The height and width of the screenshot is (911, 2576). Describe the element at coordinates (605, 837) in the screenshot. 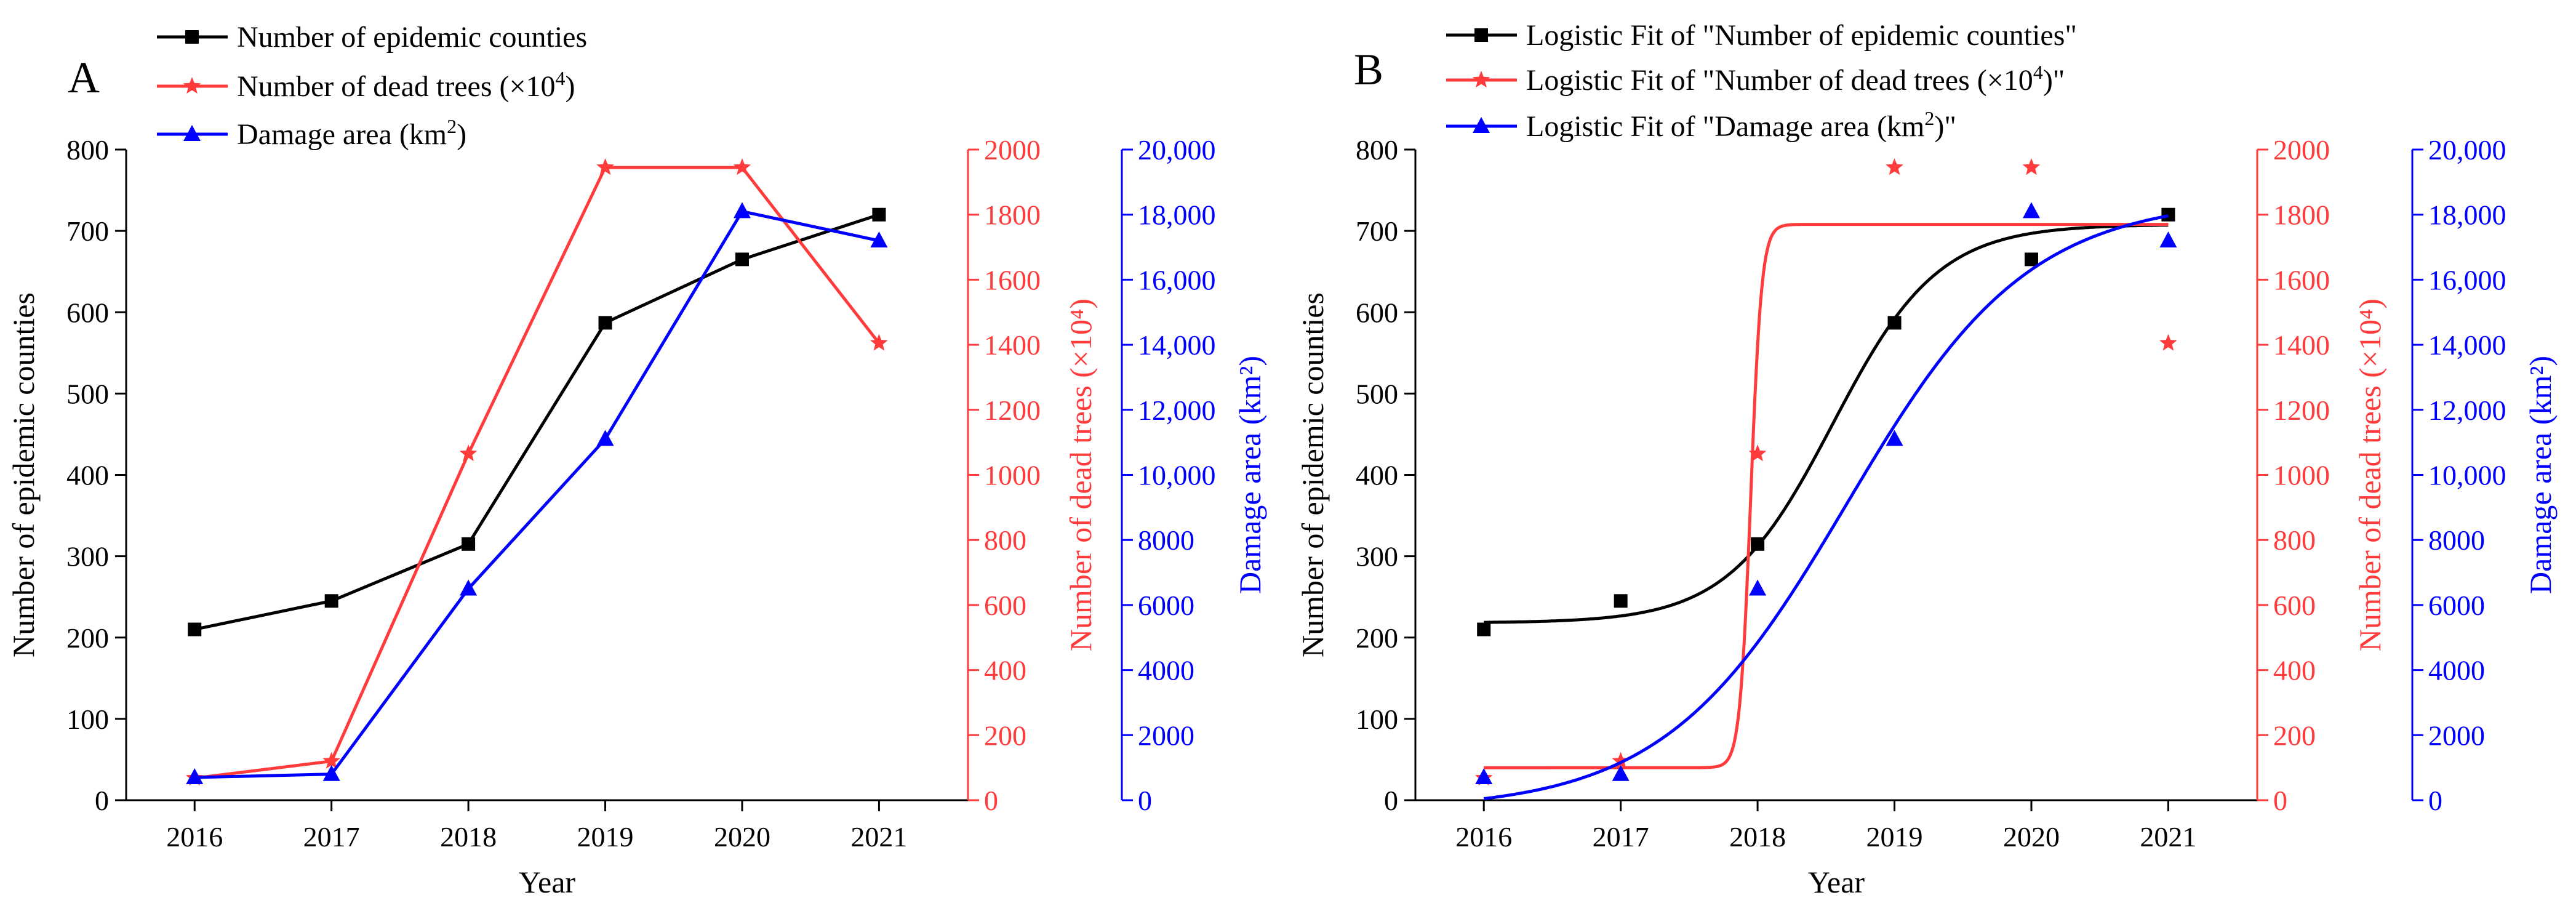

I see `x-tick-label: 2019` at that location.